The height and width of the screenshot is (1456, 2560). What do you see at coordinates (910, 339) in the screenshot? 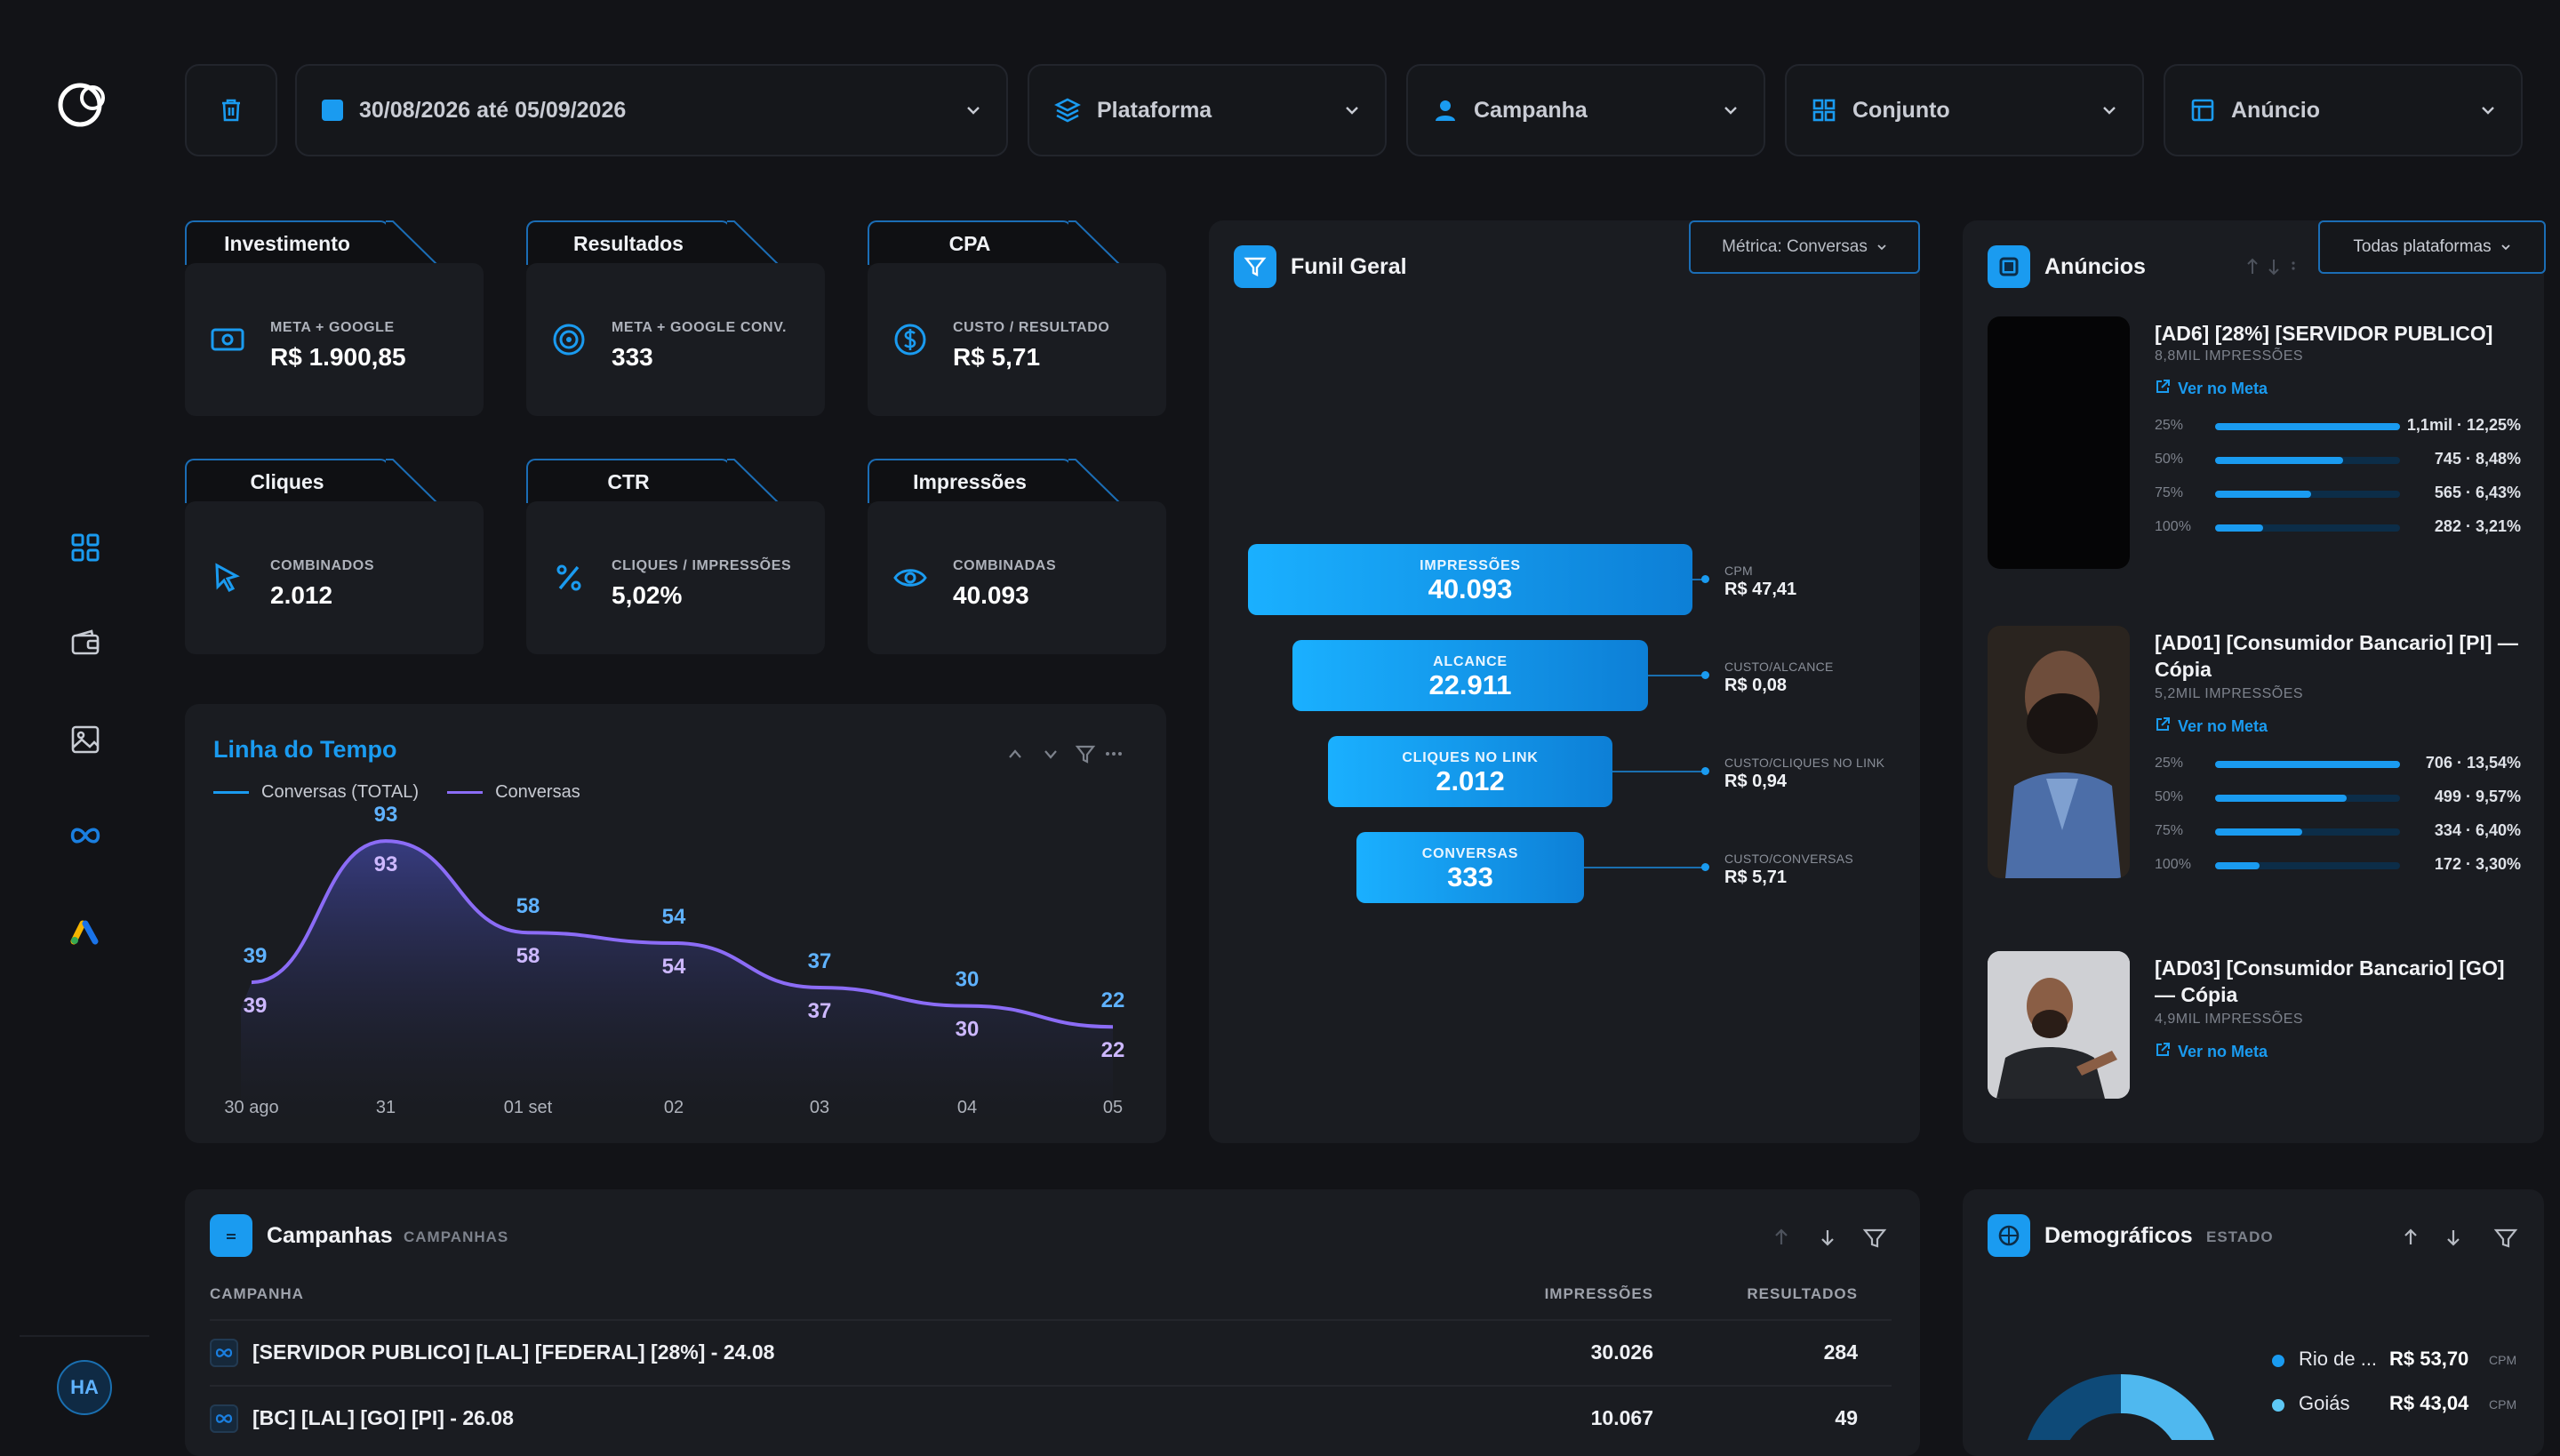
I see `dollar-circle-icon` at bounding box center [910, 339].